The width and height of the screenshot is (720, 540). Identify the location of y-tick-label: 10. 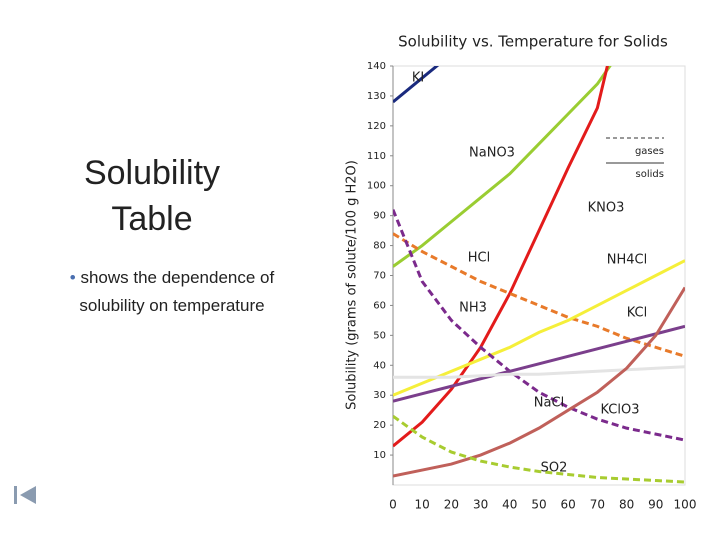
(379, 455).